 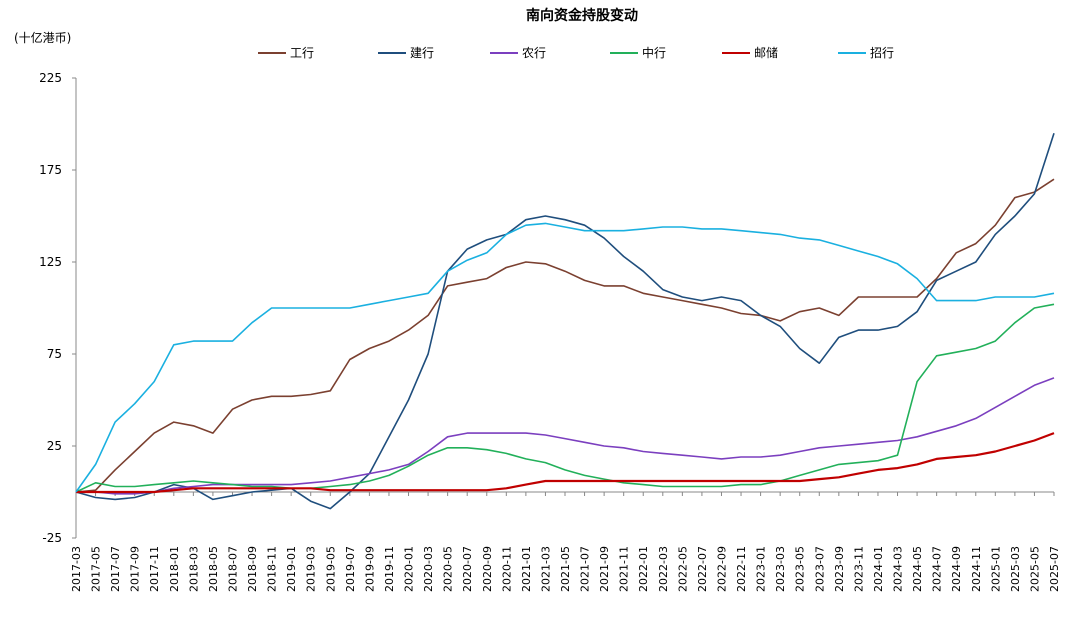 What do you see at coordinates (96, 569) in the screenshot?
I see `x-tick-label: 2017-05` at bounding box center [96, 569].